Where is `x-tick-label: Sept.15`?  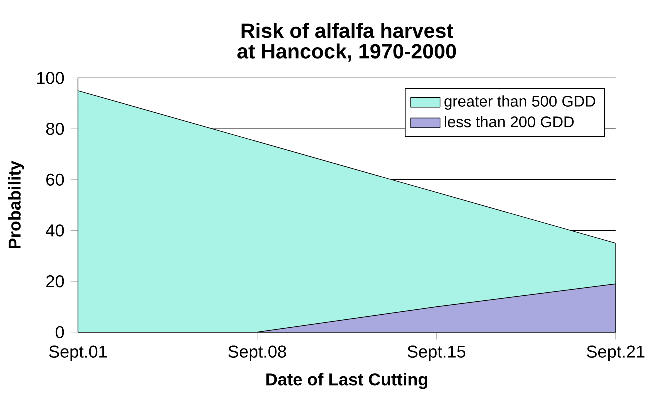 x-tick-label: Sept.15 is located at coordinates (437, 354).